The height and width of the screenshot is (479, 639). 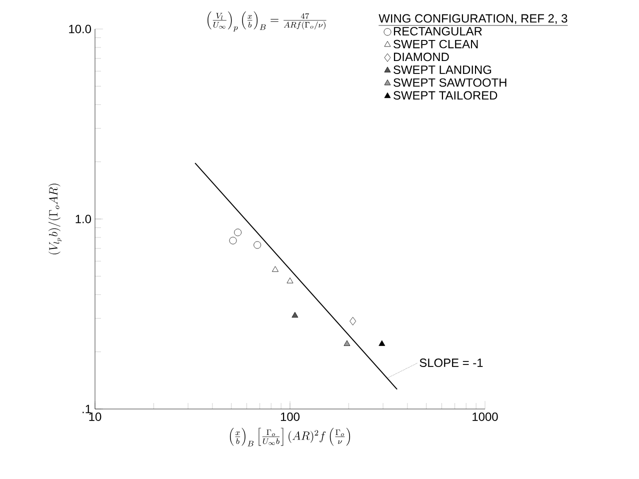 I want to click on y-tick-label: .1, so click(x=86, y=409).